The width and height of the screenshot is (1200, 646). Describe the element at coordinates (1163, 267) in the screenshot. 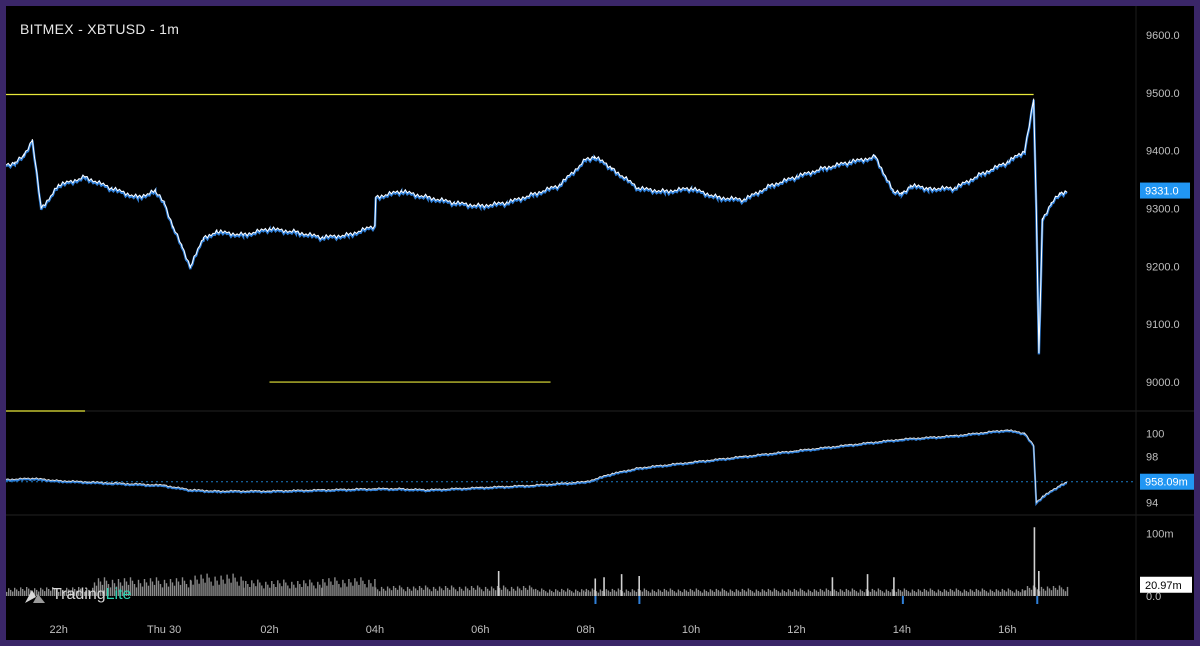

I see `price-tick-label: 9200.0` at that location.